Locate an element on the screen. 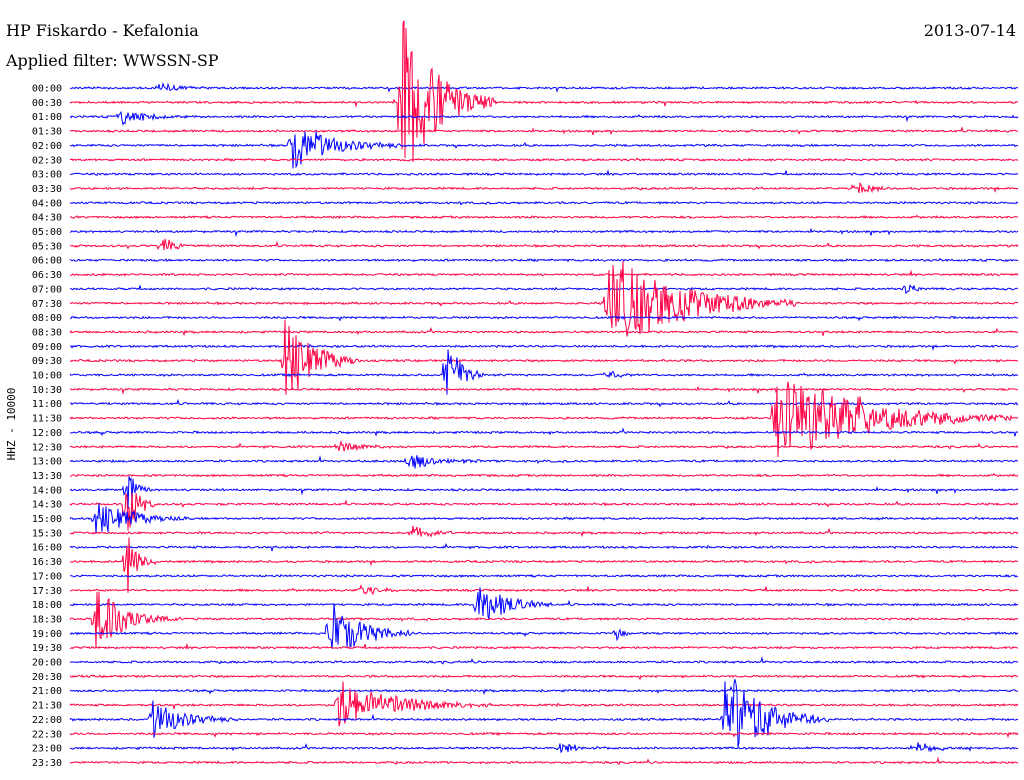  time-tick-label: 17:00 is located at coordinates (47, 576).